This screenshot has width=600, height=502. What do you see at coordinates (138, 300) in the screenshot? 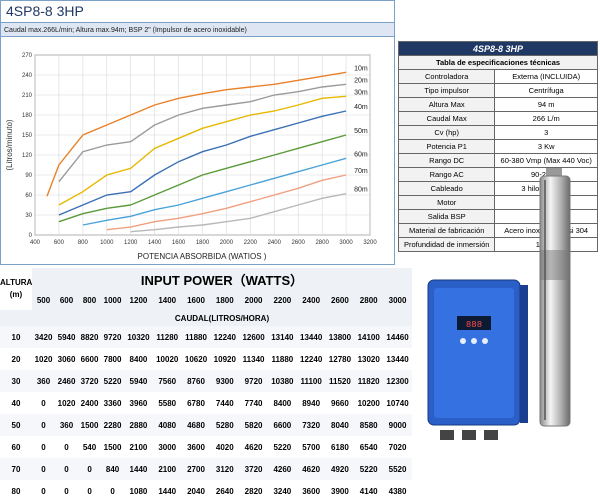
I see `table-cell: 1200` at bounding box center [138, 300].